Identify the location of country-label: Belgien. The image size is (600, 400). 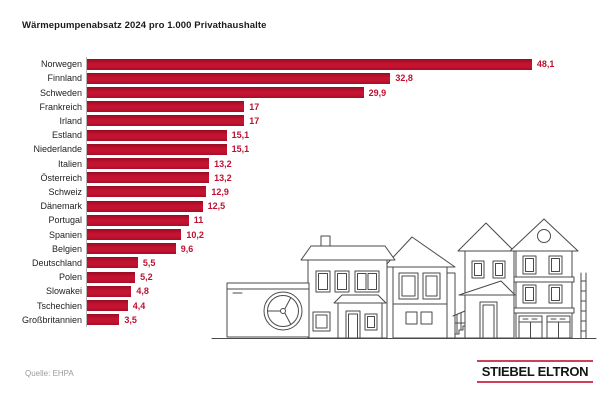
(66, 248).